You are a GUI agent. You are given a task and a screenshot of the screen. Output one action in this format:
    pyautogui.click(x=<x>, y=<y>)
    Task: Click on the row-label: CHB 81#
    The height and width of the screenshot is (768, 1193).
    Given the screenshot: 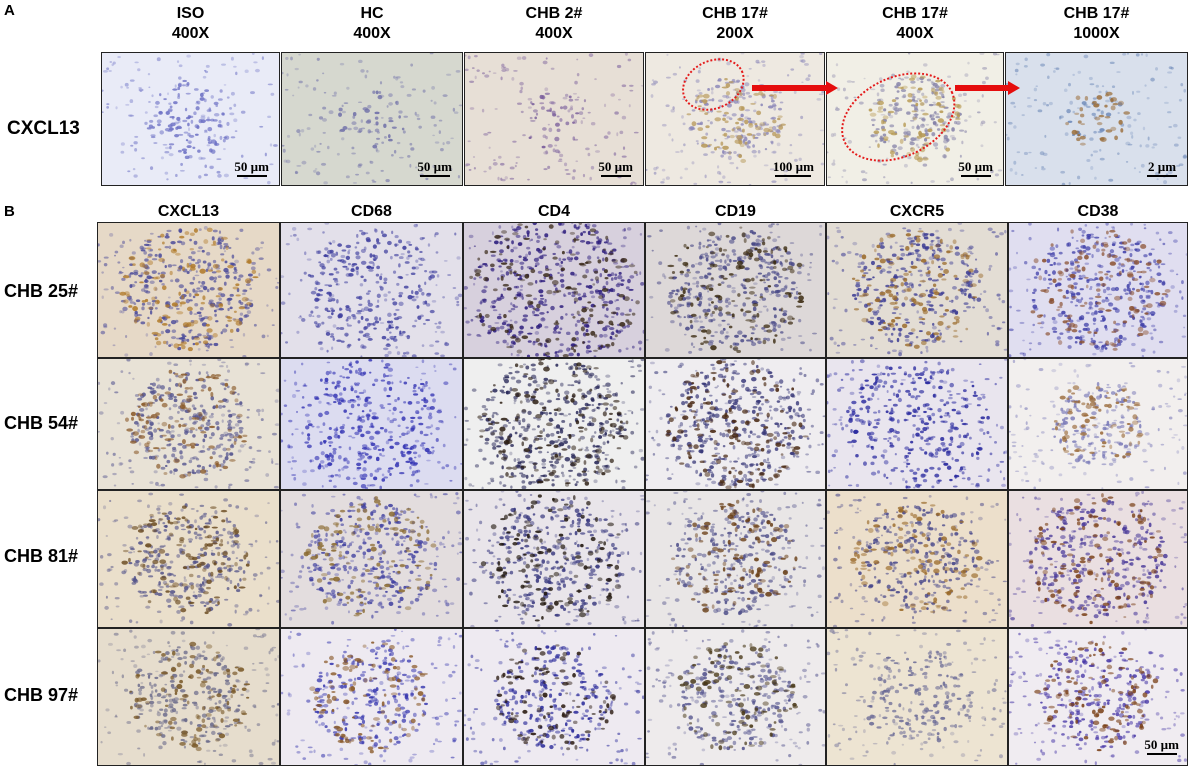 What is the action you would take?
    pyautogui.click(x=41, y=556)
    